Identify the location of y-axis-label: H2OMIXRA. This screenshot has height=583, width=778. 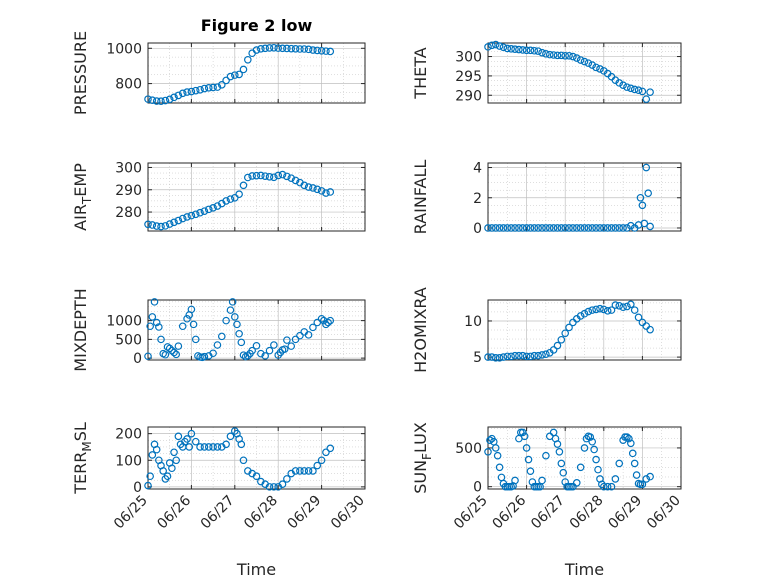
(420, 330).